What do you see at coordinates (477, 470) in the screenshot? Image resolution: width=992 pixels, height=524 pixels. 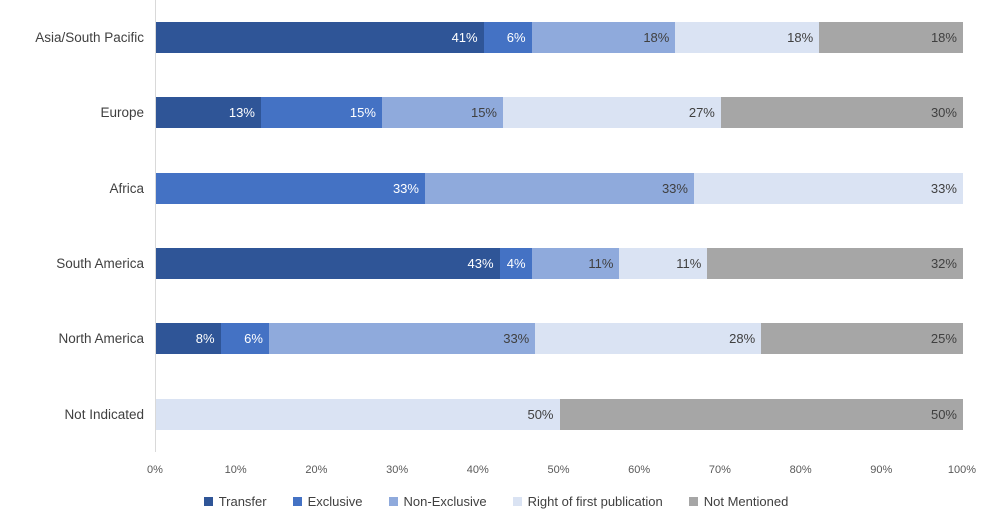 I see `x-tick-label: 40%` at bounding box center [477, 470].